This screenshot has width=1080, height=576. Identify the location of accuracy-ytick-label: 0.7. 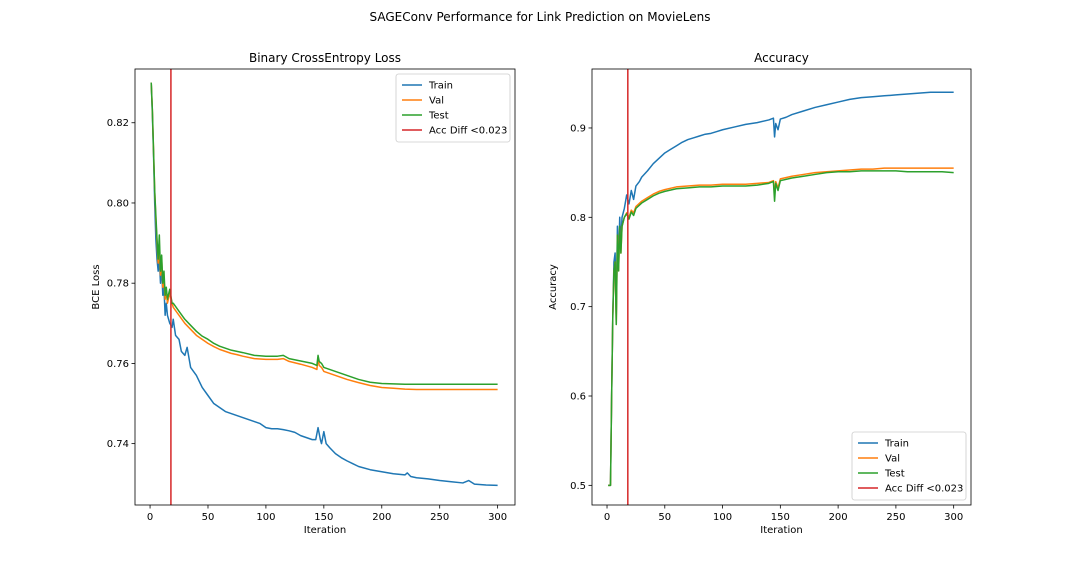
(578, 307).